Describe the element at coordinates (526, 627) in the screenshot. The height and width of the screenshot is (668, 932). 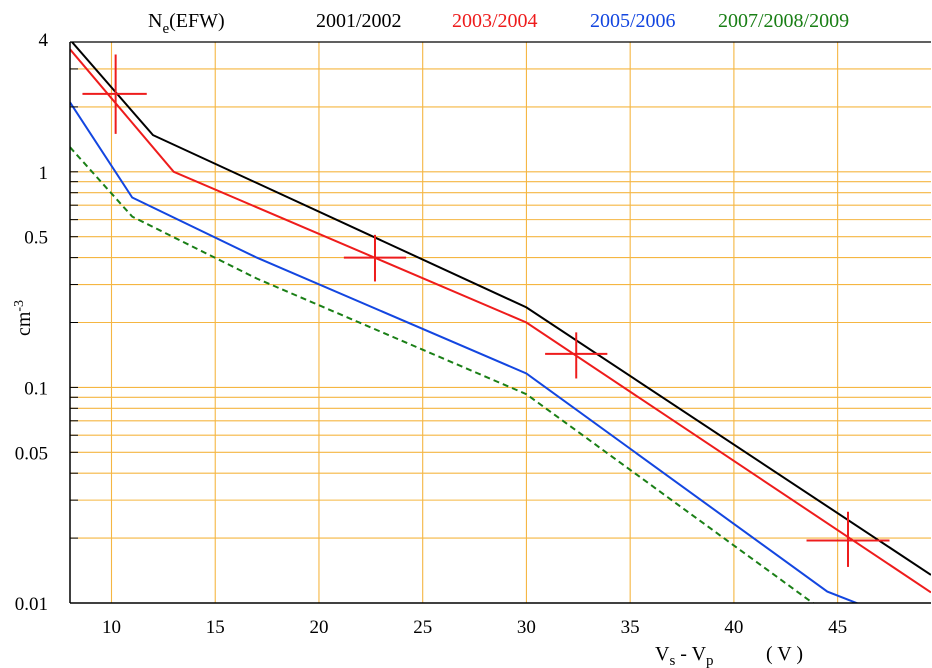
I see `x-tick-label-30: 30` at that location.